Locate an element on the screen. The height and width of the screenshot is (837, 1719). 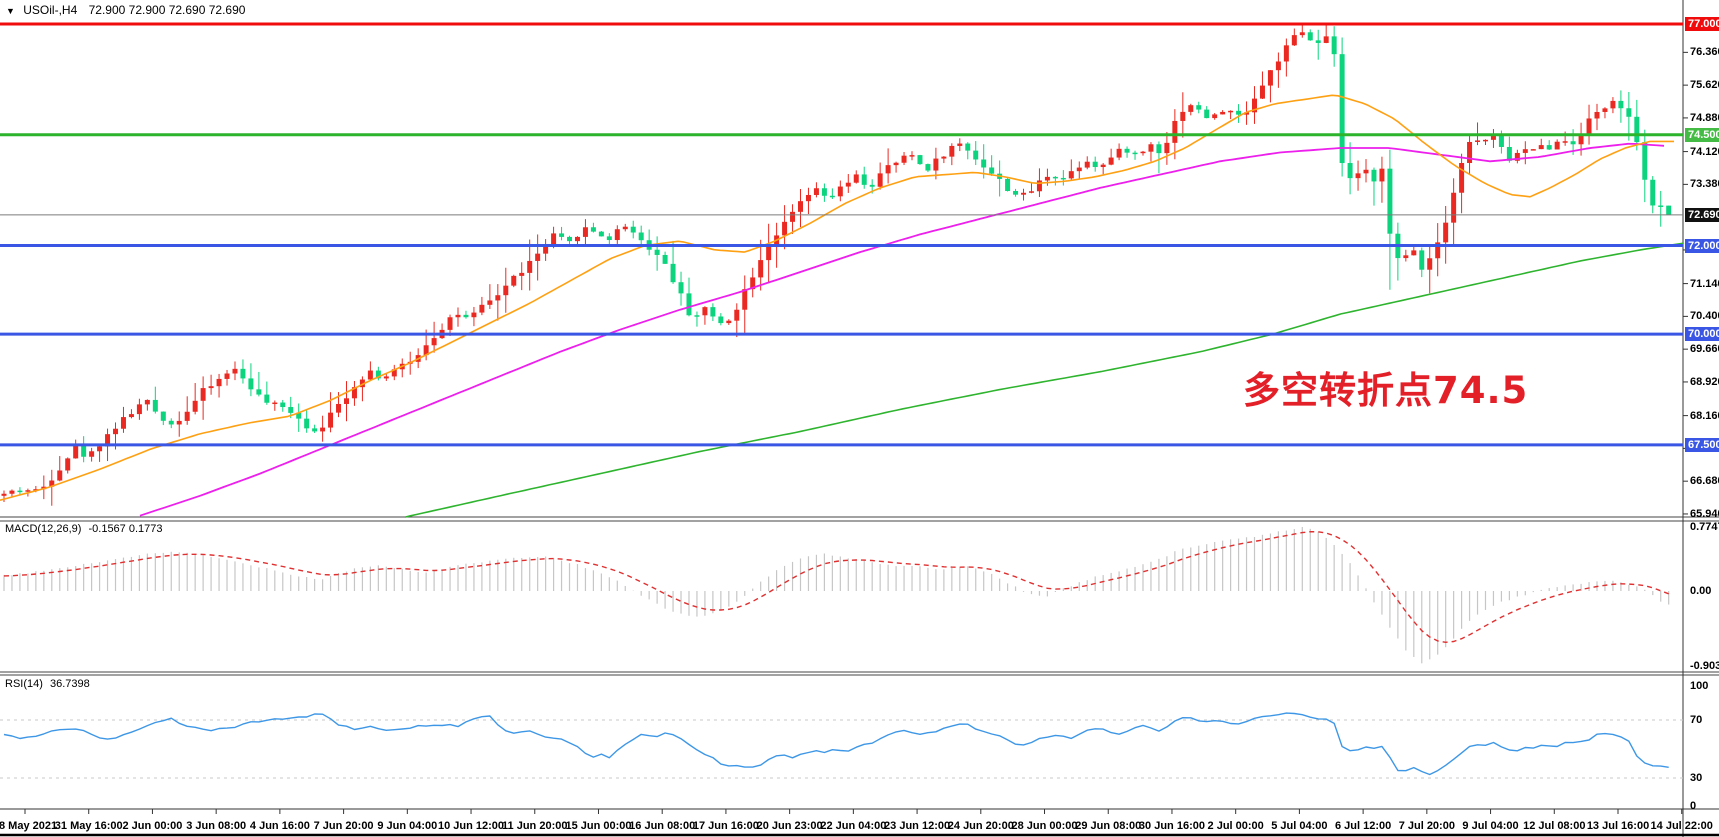
macd-signal-line is located at coordinates (836, 587).